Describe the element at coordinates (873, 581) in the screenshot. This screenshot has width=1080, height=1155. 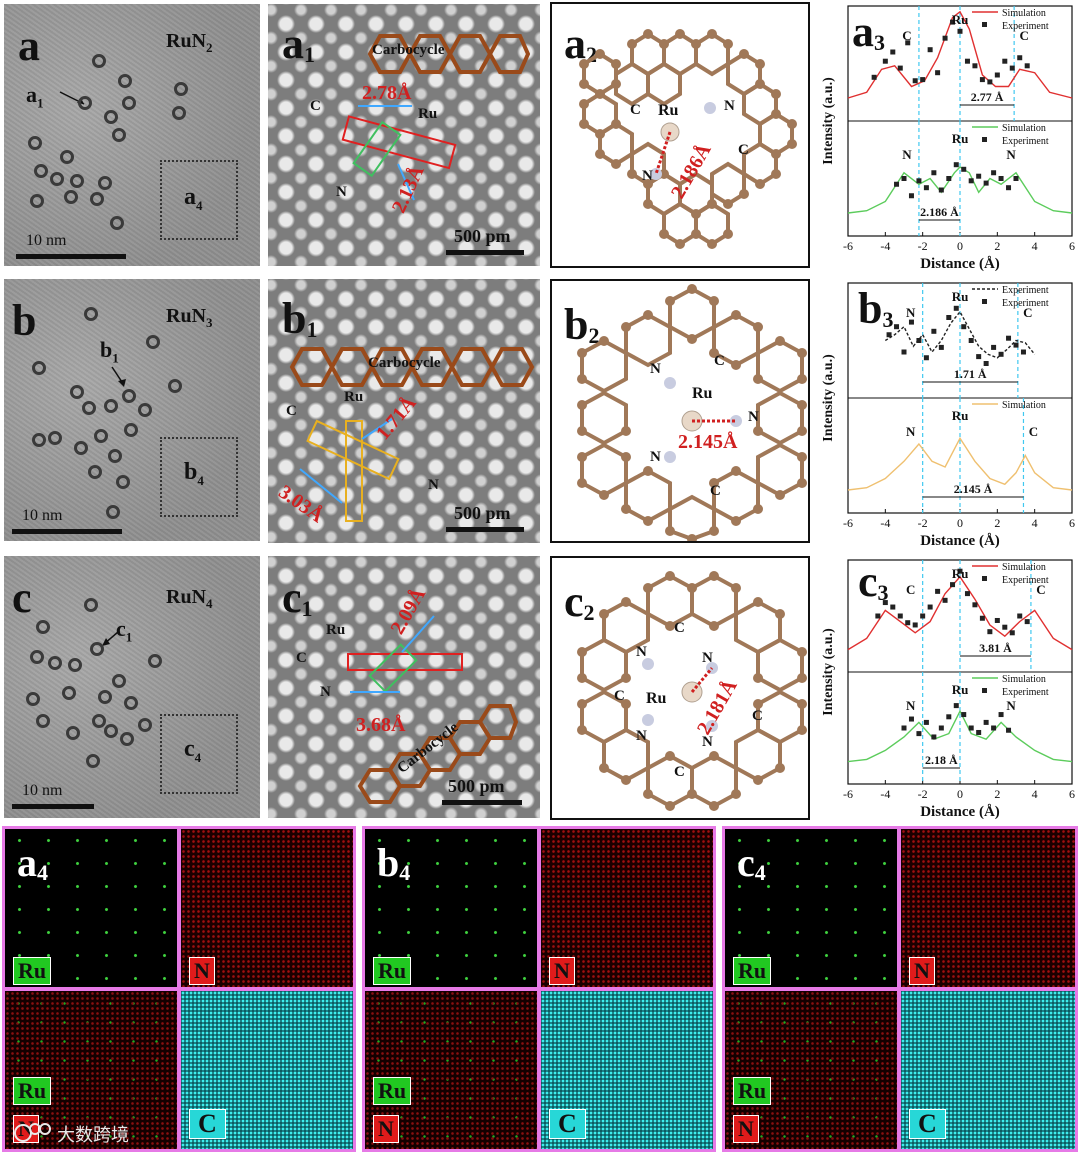
I see `panel-label-c3: c3` at that location.